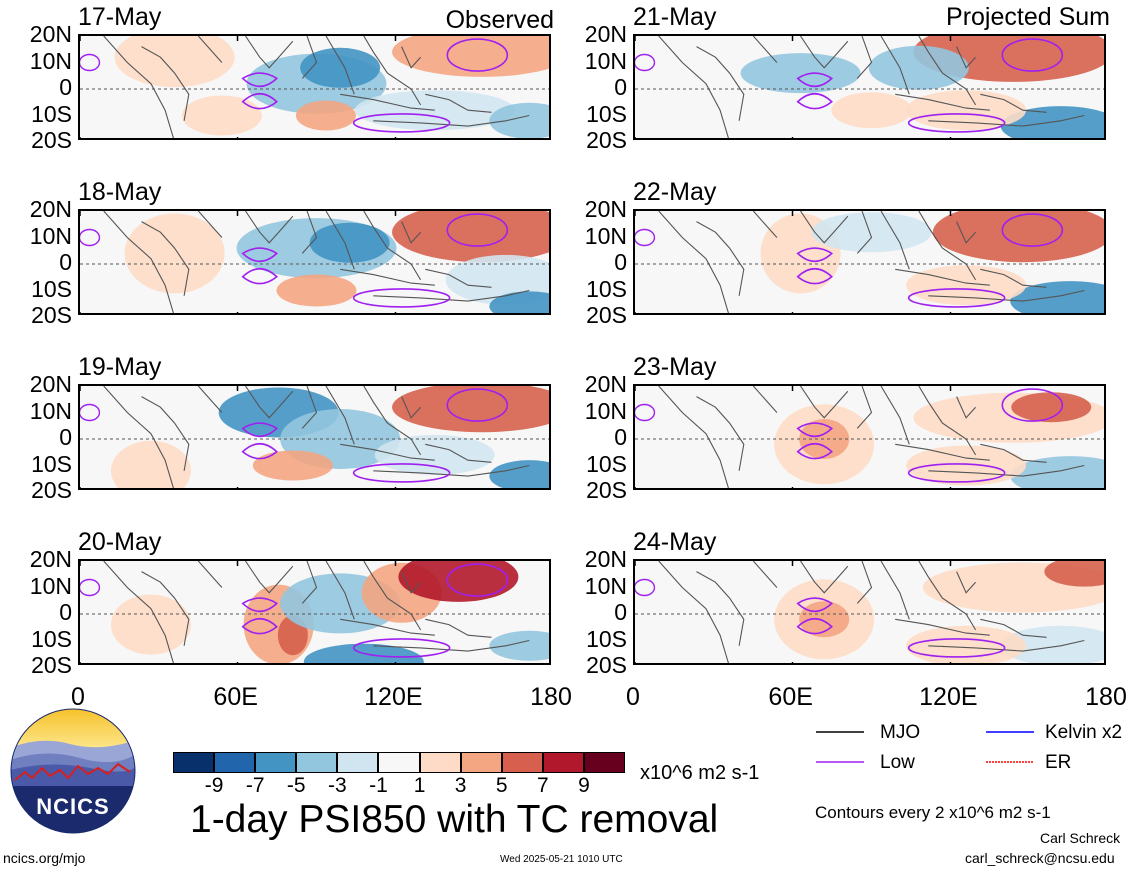  Describe the element at coordinates (419, 785) in the screenshot. I see `colorbar-level-label: 1` at that location.